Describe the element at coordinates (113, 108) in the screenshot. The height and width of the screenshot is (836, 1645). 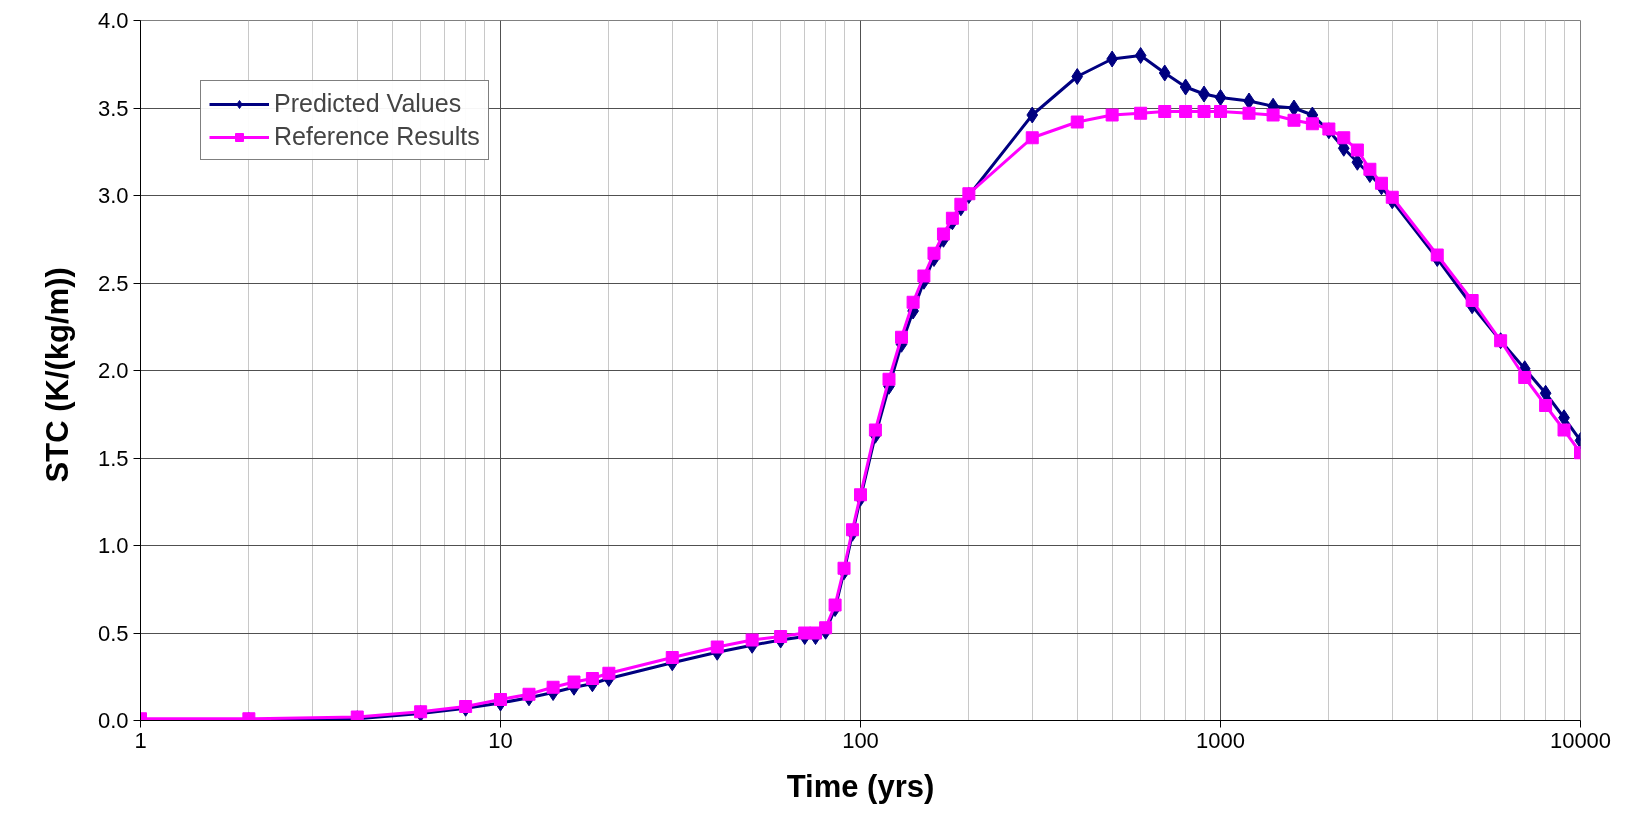
I see `y-tick-label: 3.5` at that location.